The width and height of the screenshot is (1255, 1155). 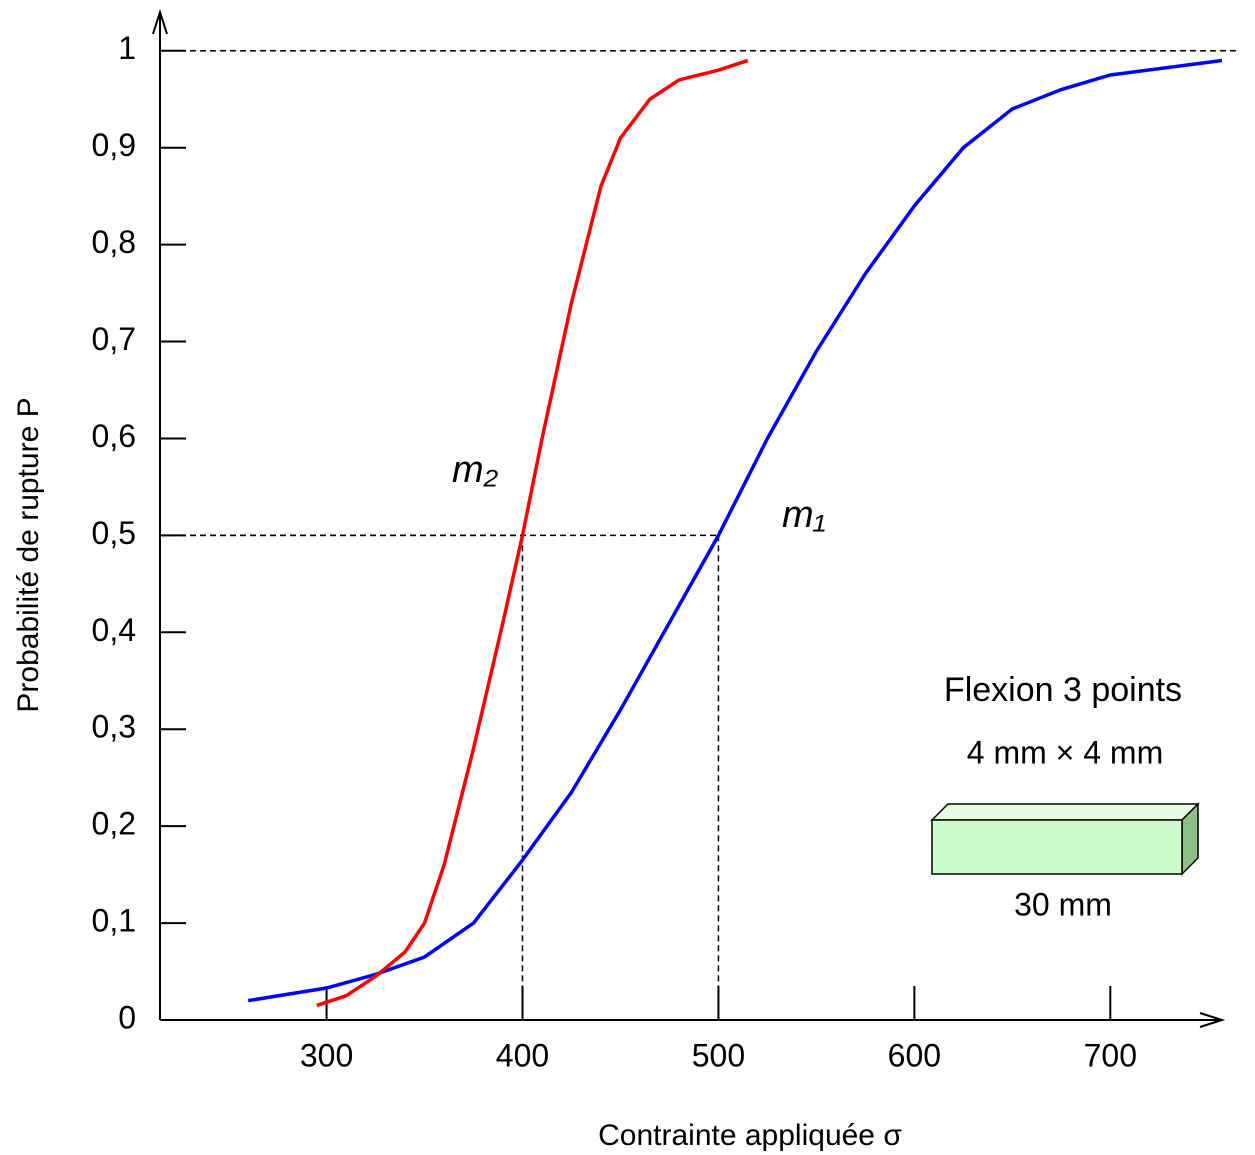 I want to click on y-tick-label: 0,6, so click(x=114, y=436).